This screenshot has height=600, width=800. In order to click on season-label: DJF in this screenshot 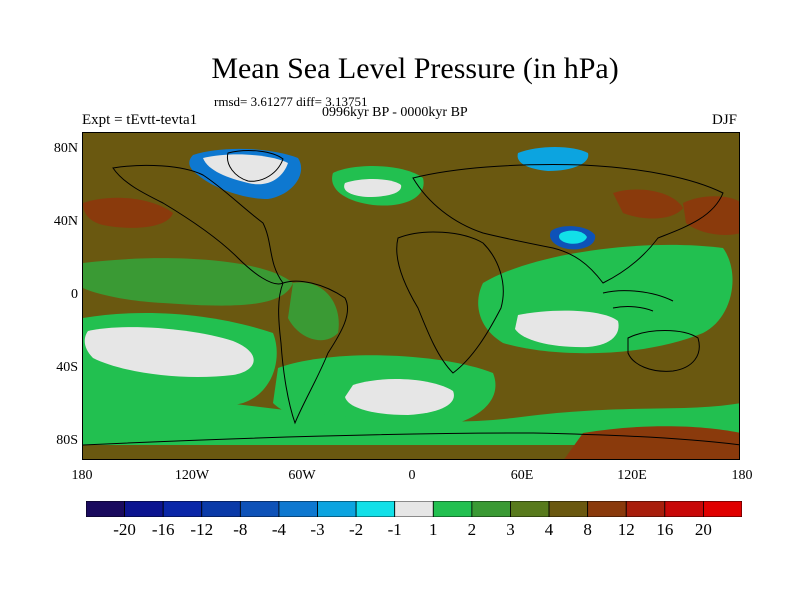, I will do `click(725, 120)`.